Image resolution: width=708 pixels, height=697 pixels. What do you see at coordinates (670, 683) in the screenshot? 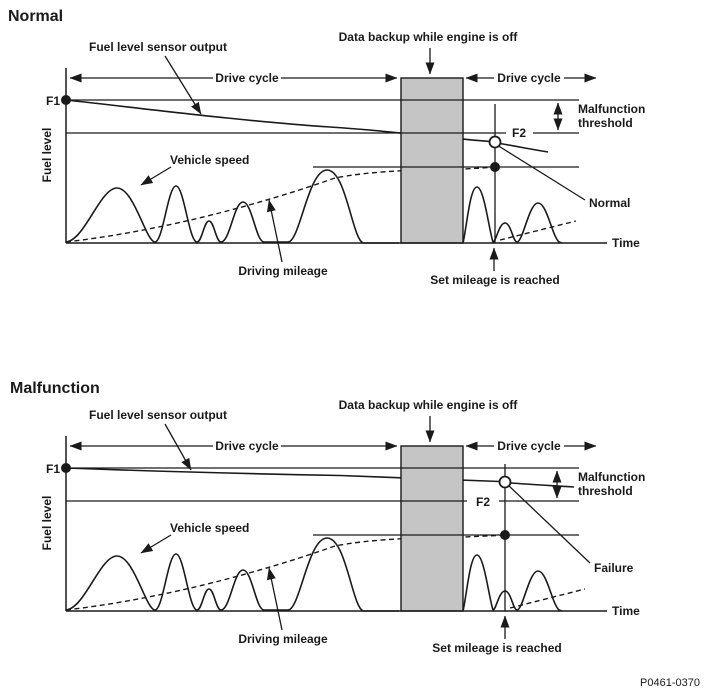
I see `figure-code: P0461-0370` at bounding box center [670, 683].